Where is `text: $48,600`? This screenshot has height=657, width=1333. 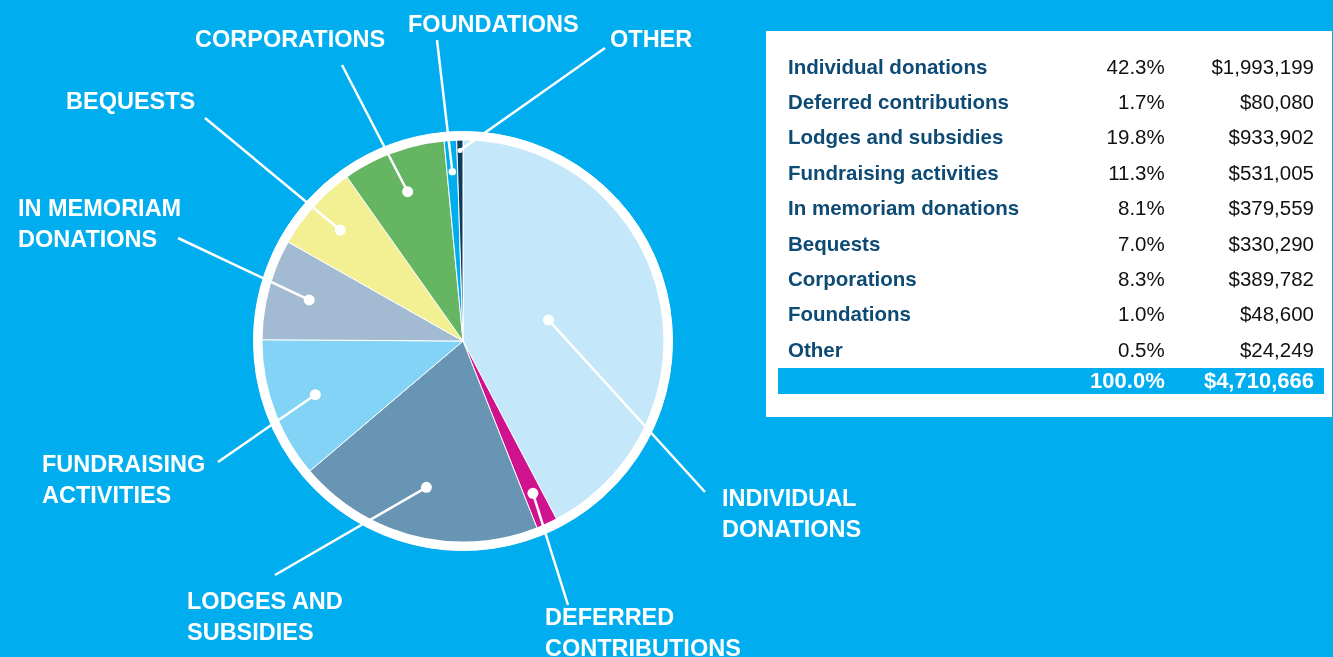
text: $48,600 is located at coordinates (1276, 314).